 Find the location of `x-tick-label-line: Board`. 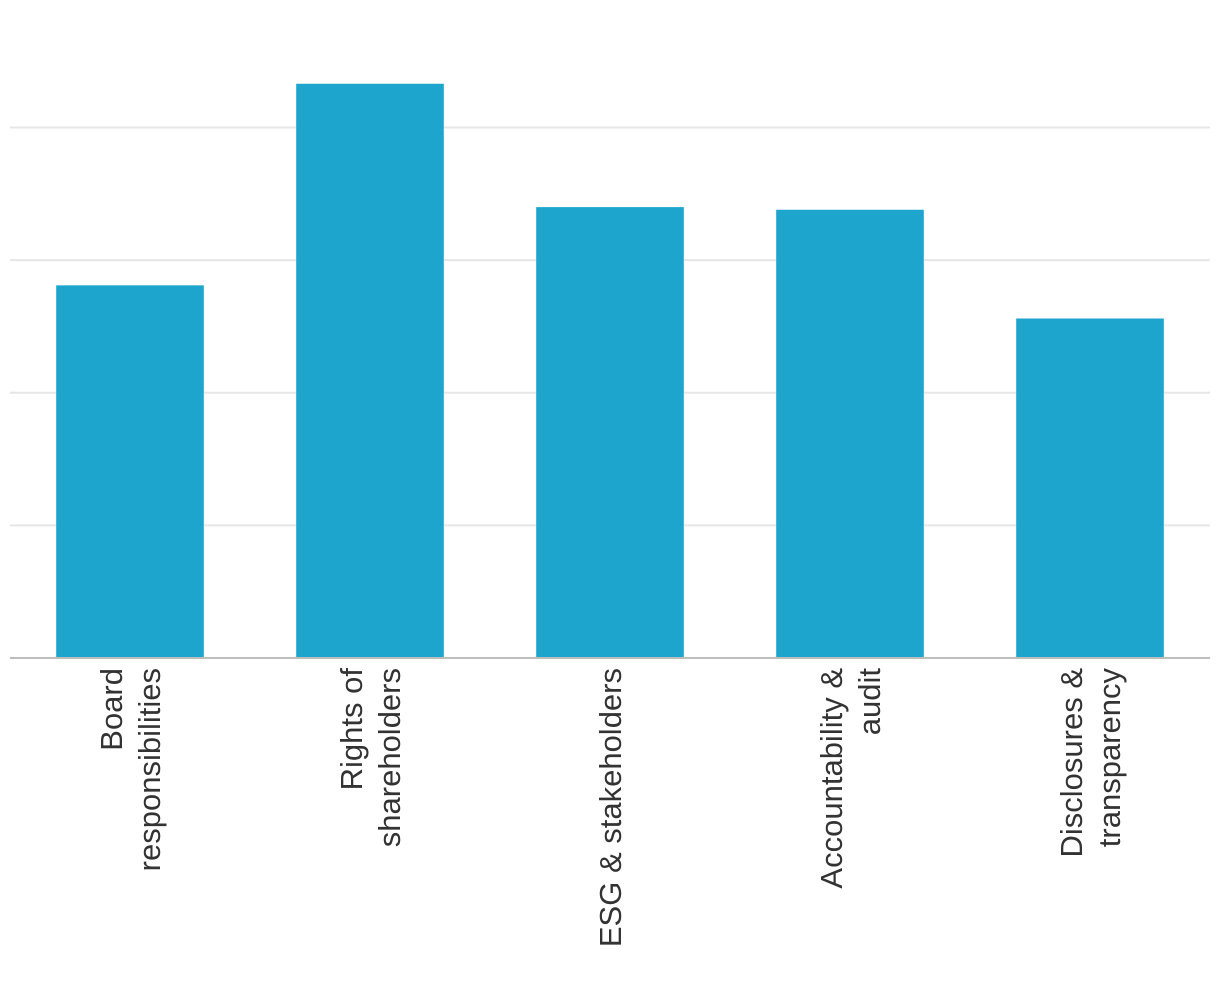

x-tick-label-line: Board is located at coordinates (111, 709).